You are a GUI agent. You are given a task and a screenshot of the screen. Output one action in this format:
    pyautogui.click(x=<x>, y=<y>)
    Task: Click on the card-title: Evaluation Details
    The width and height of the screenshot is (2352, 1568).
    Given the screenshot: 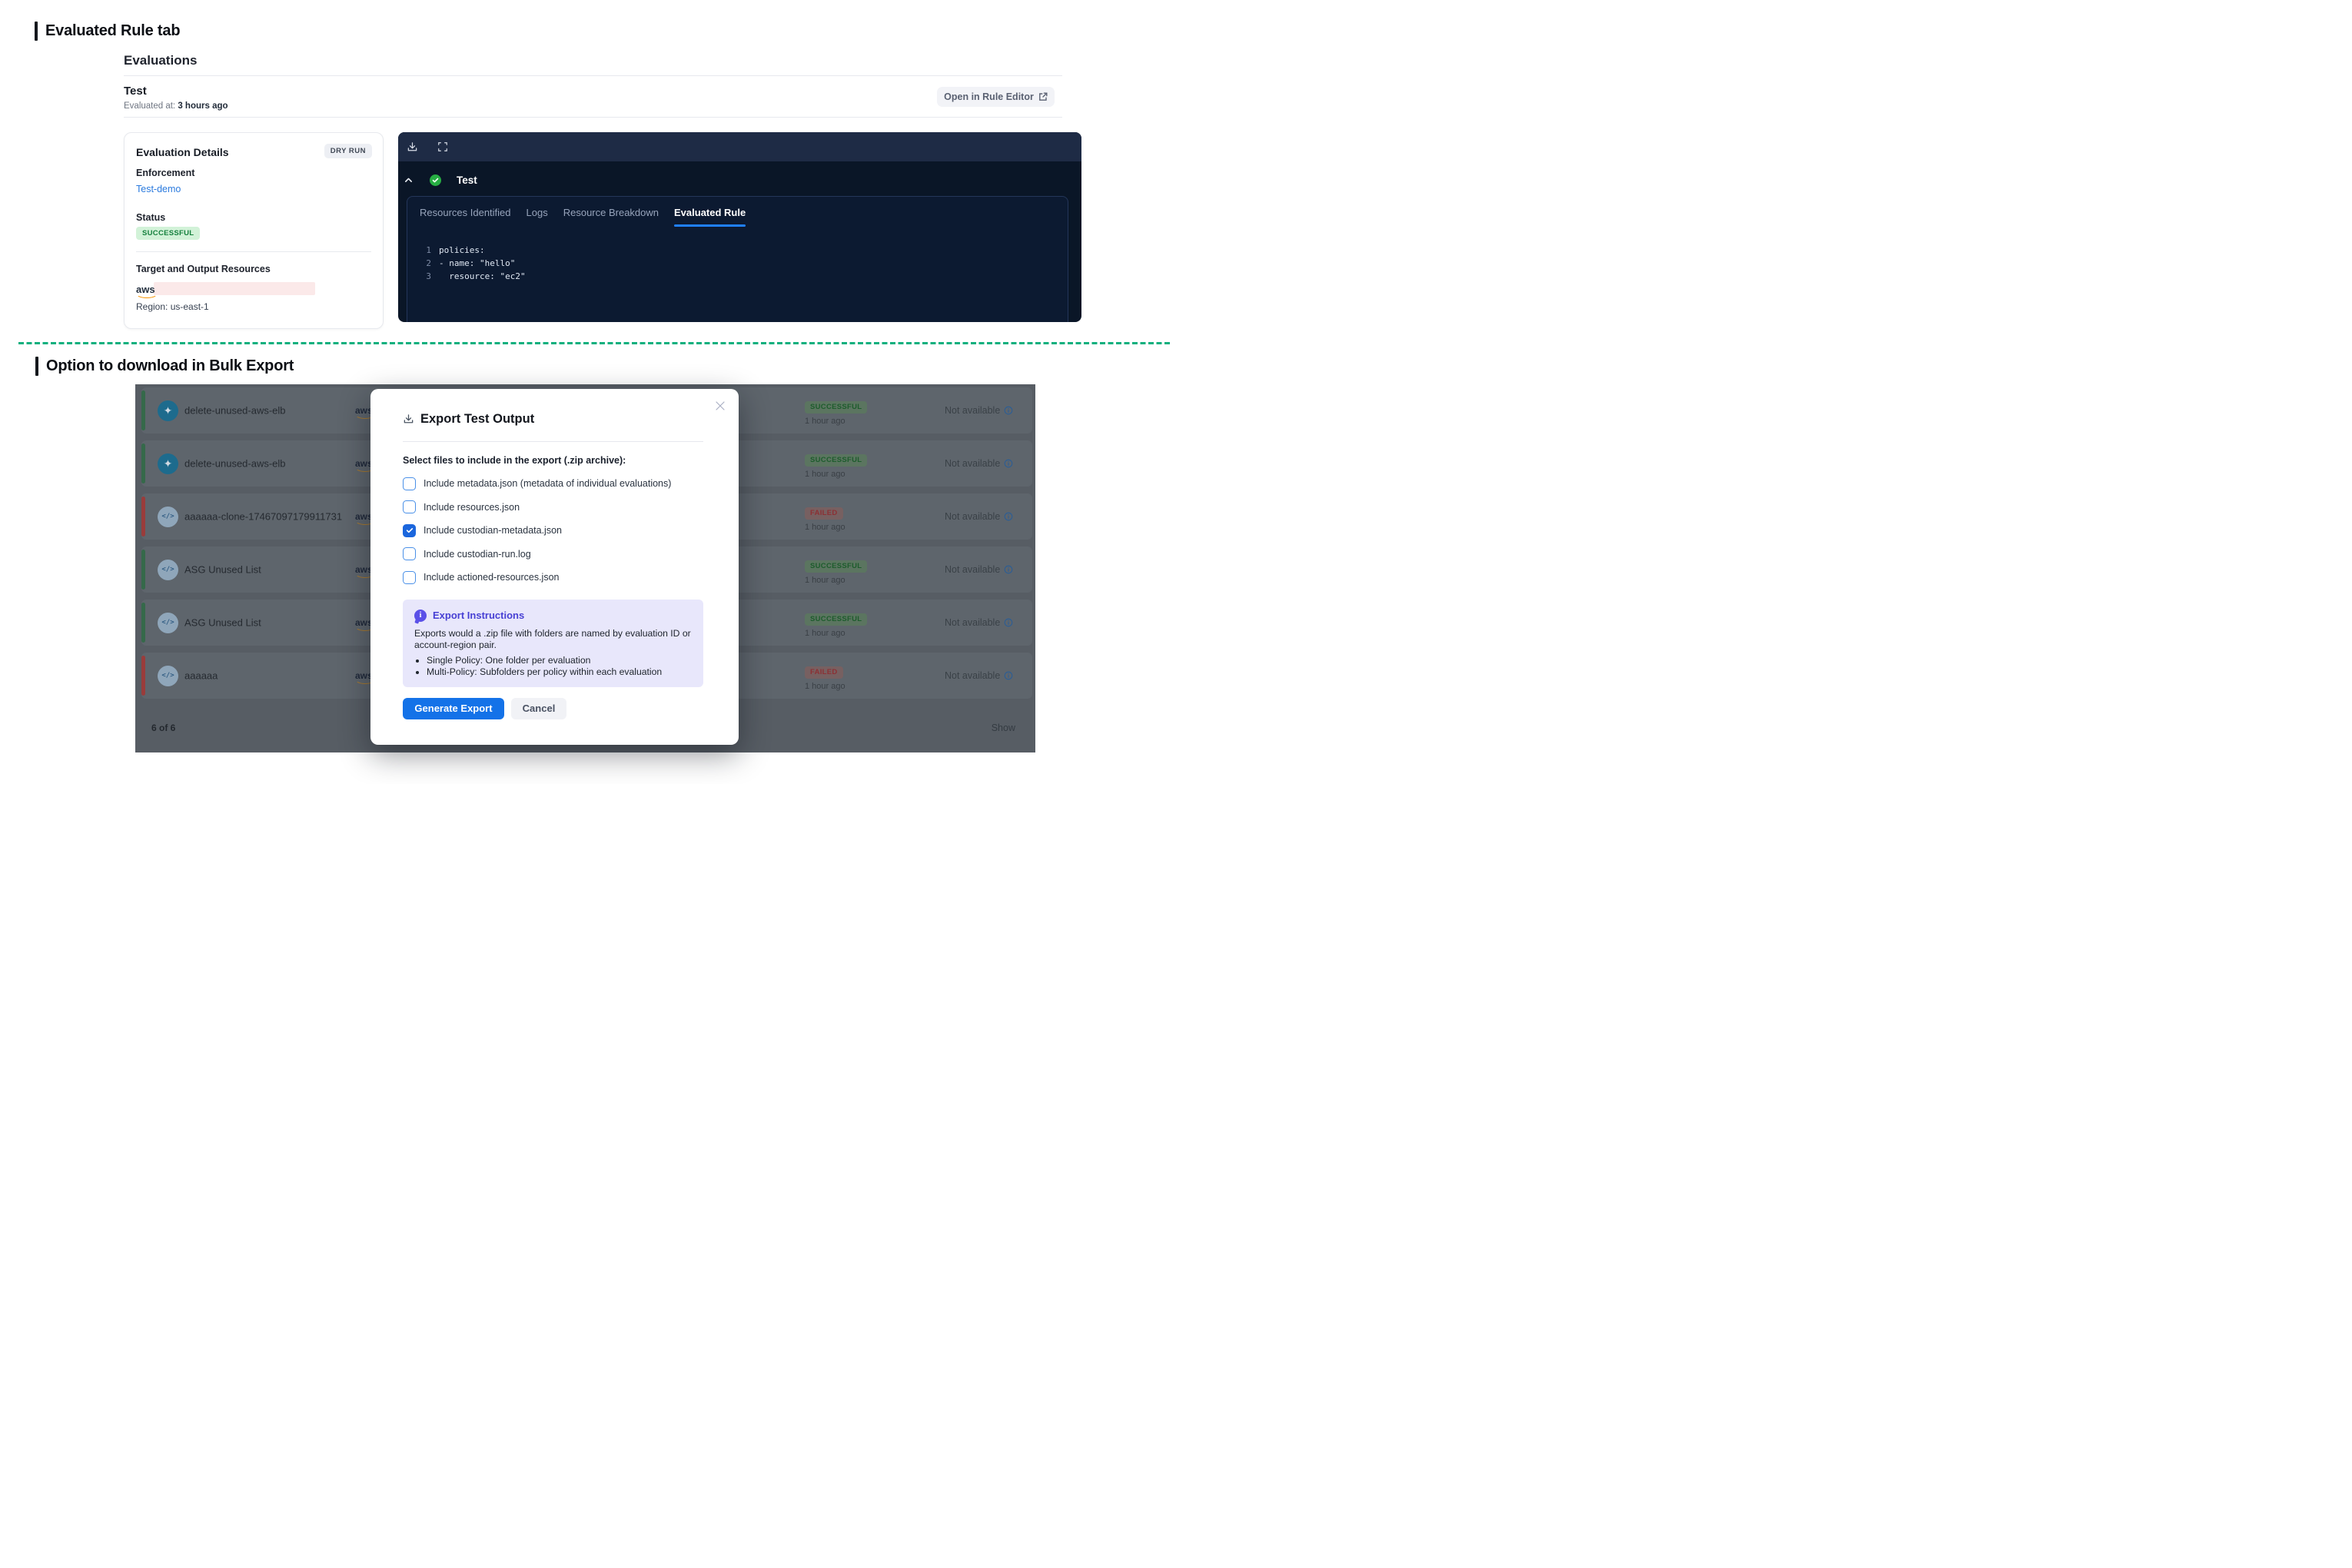 What is the action you would take?
    pyautogui.click(x=182, y=152)
    